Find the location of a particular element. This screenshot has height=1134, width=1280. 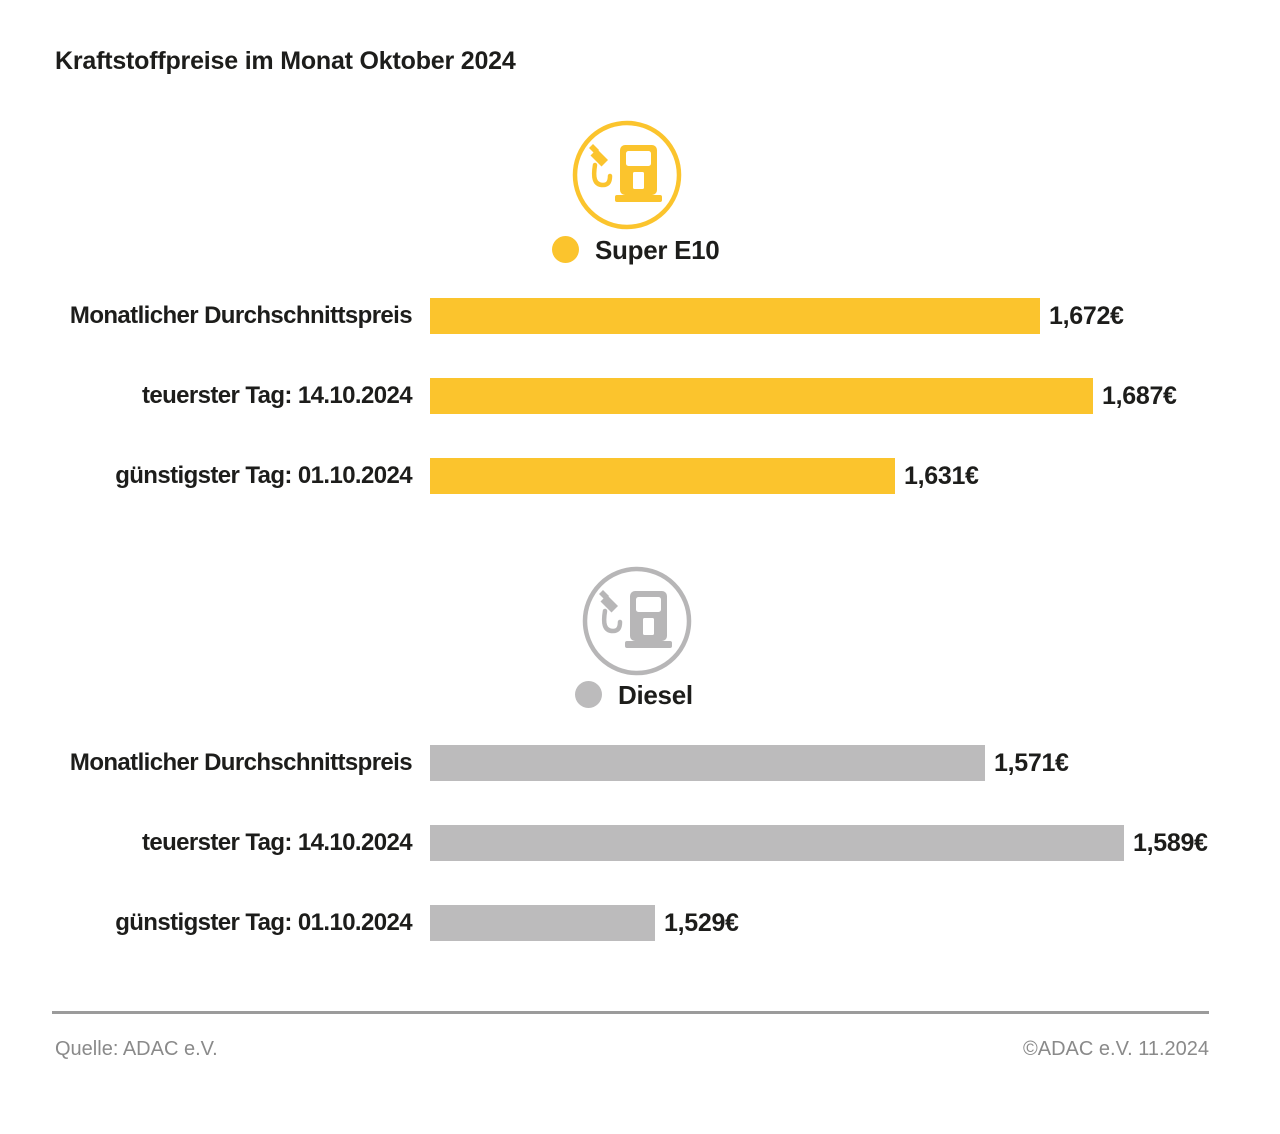

fuel-pump-icon-super-e10 is located at coordinates (627, 175).